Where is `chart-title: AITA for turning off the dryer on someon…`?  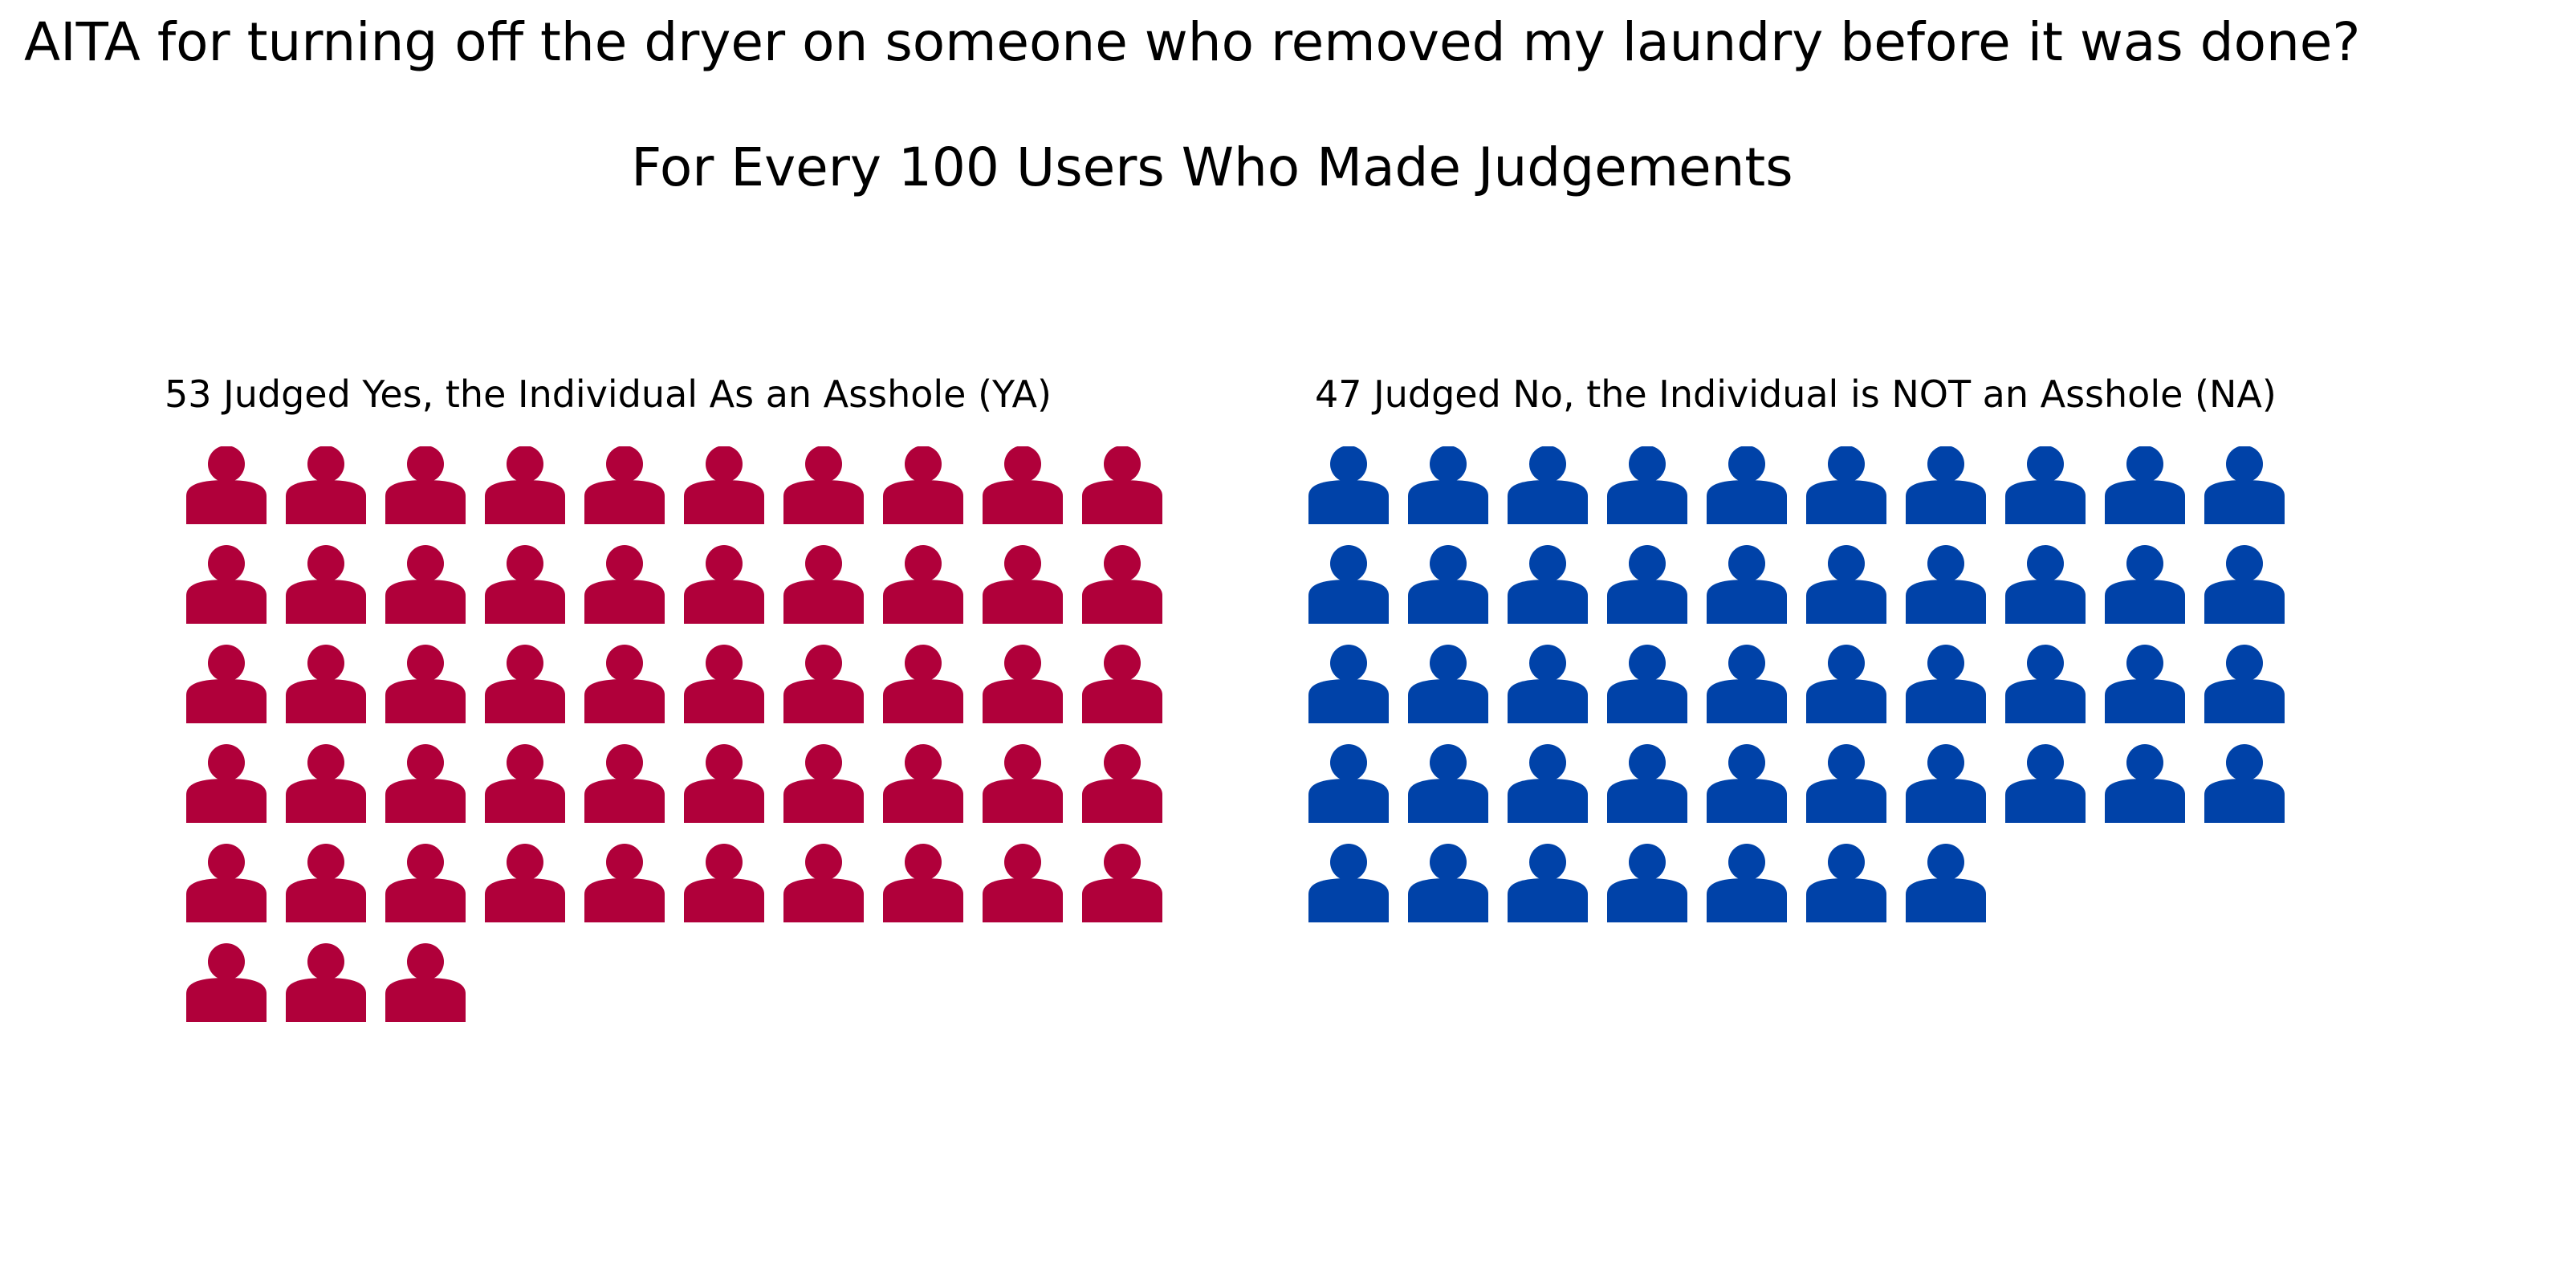
chart-title: AITA for turning off the dryer on someon… is located at coordinates (1192, 42).